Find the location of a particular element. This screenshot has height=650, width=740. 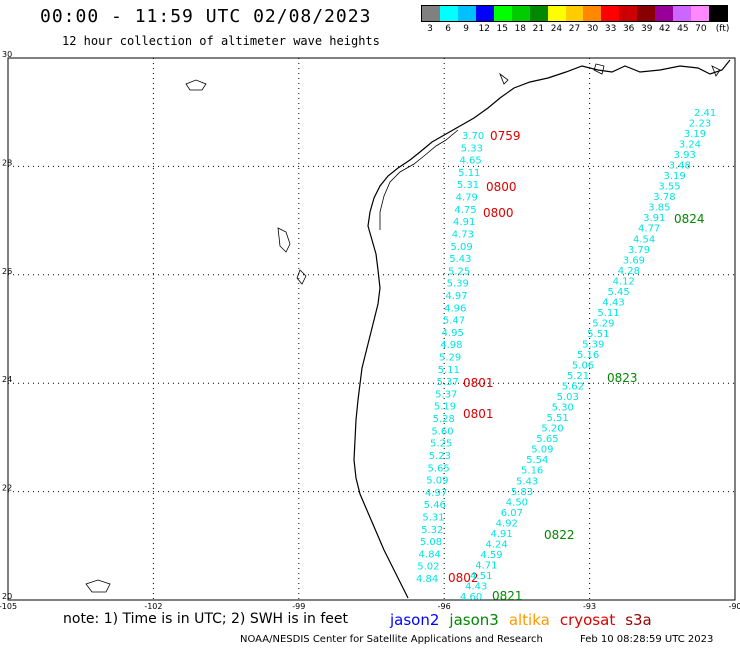

wave-height-value: 5.46 is located at coordinates (435, 505).